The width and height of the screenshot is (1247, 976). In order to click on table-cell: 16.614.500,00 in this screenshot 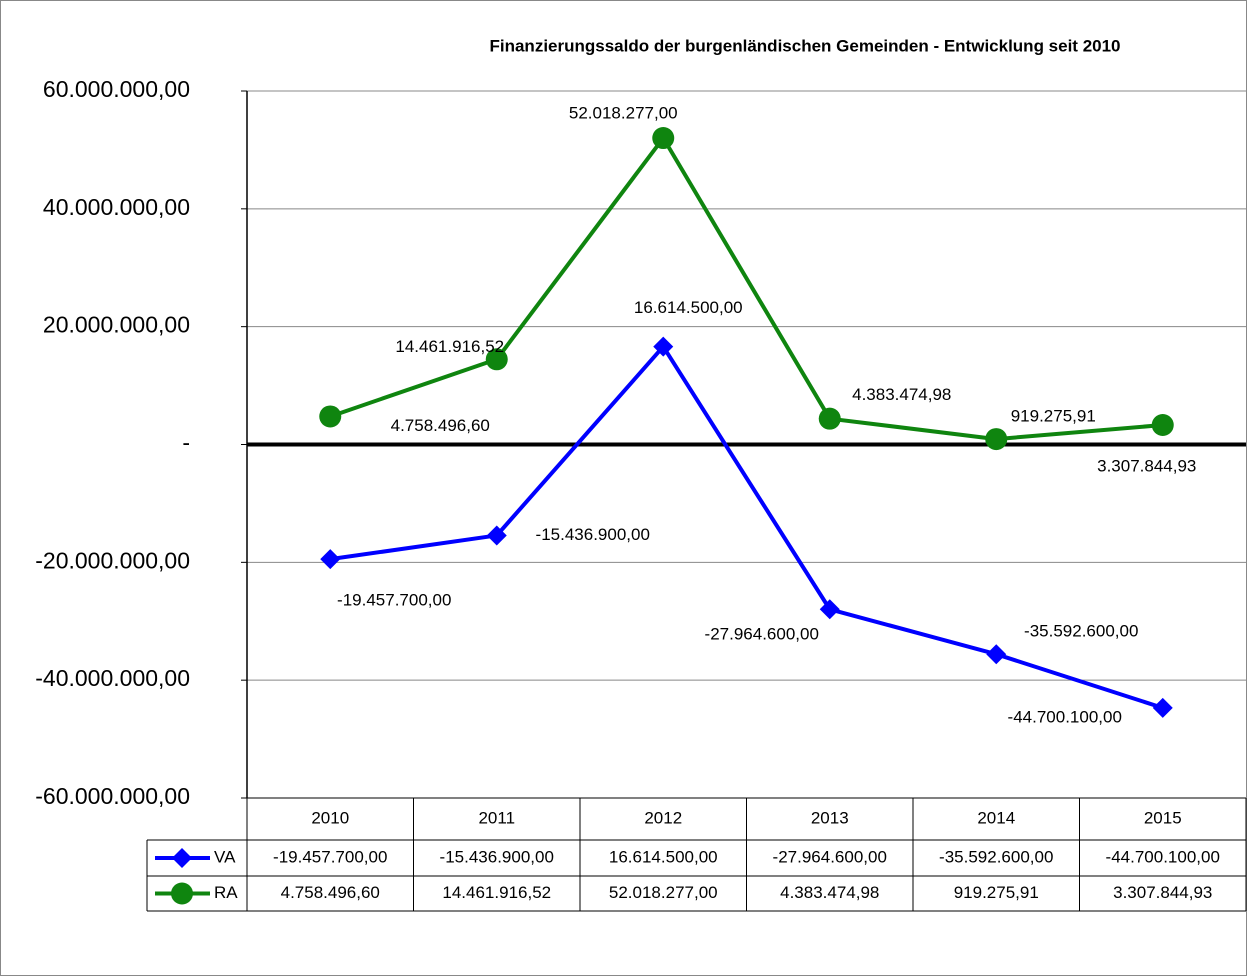, I will do `click(663, 856)`.